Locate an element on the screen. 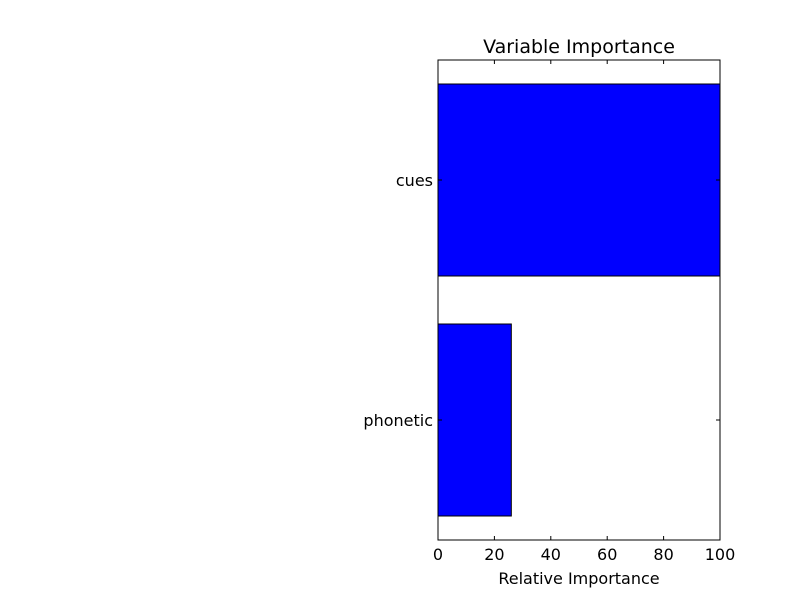 This screenshot has height=600, width=800. bar-phonetic is located at coordinates (474, 420).